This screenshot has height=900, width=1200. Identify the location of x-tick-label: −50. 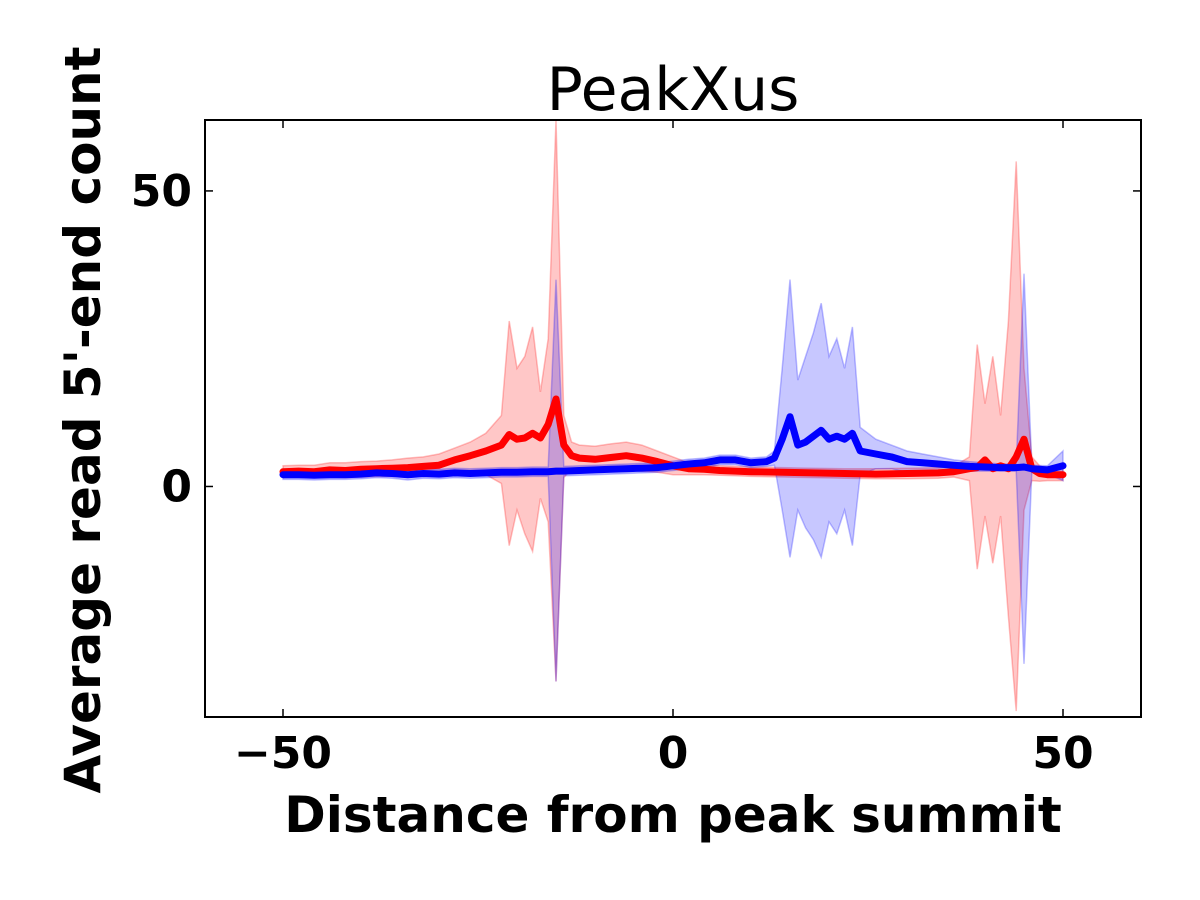
(283, 753).